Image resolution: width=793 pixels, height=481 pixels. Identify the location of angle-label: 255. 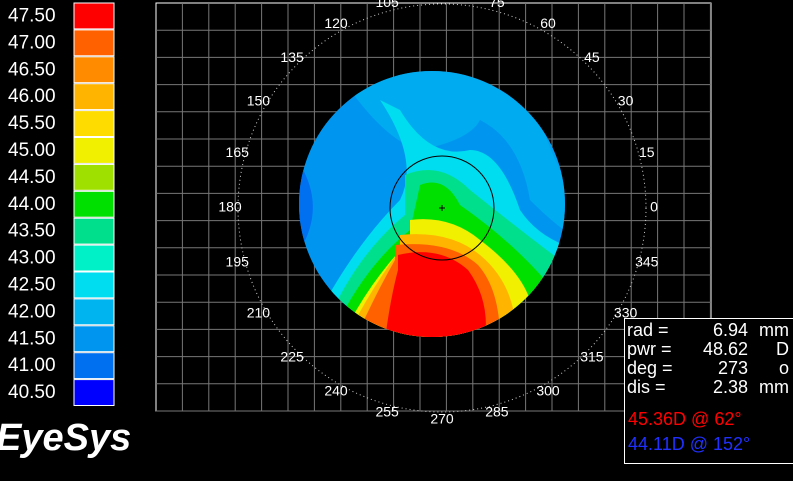
(387, 411).